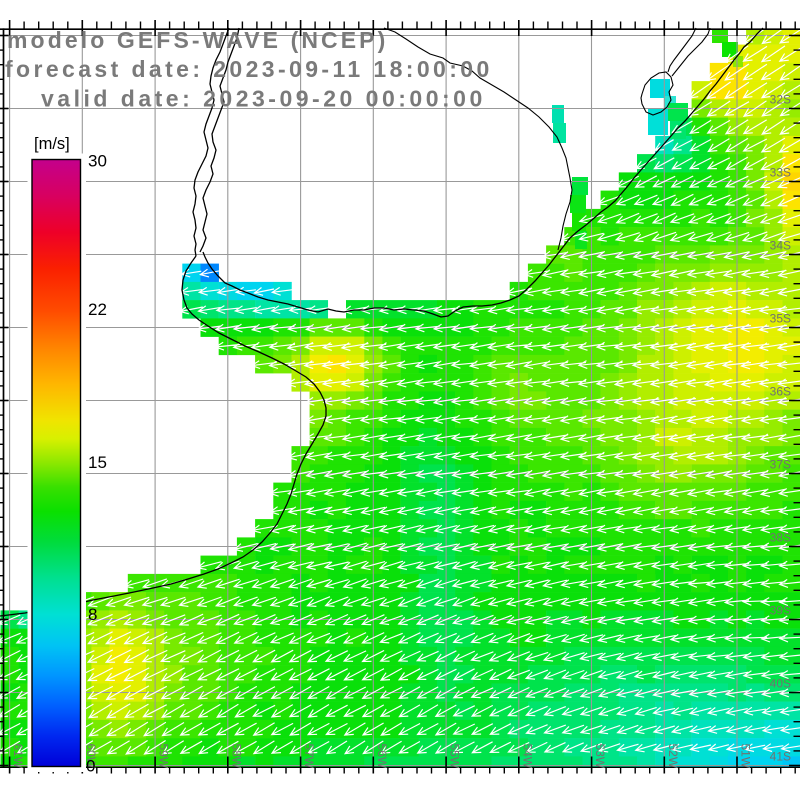  I want to click on svg-text: 37S, so click(780, 465).